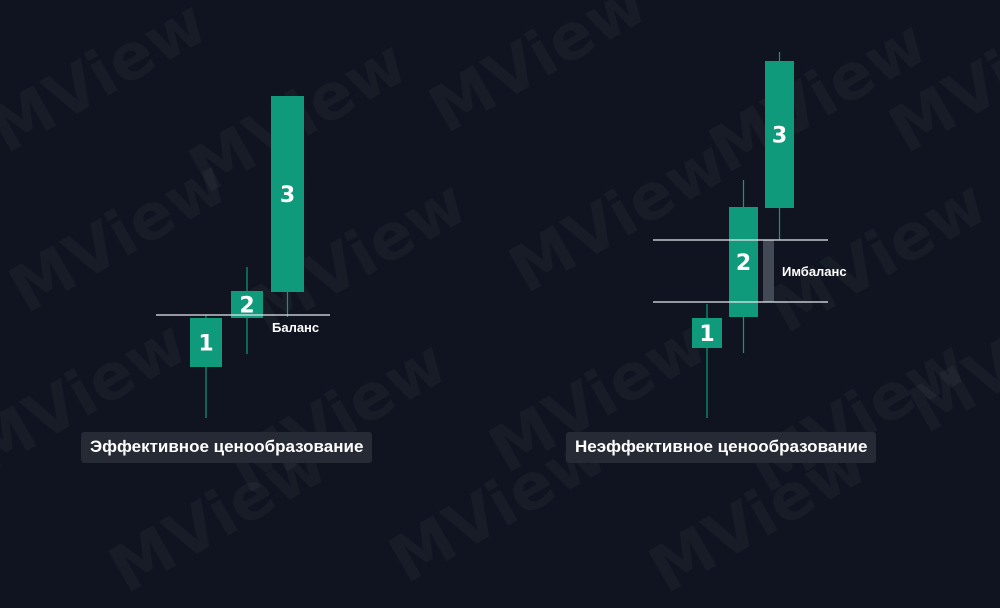 This screenshot has height=608, width=1000. I want to click on ineffective-candle-3-body, so click(779, 134).